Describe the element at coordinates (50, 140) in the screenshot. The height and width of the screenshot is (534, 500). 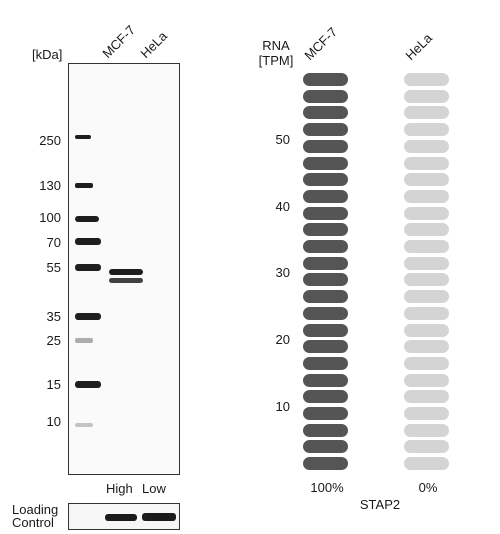
I see `marker-250: 250` at that location.